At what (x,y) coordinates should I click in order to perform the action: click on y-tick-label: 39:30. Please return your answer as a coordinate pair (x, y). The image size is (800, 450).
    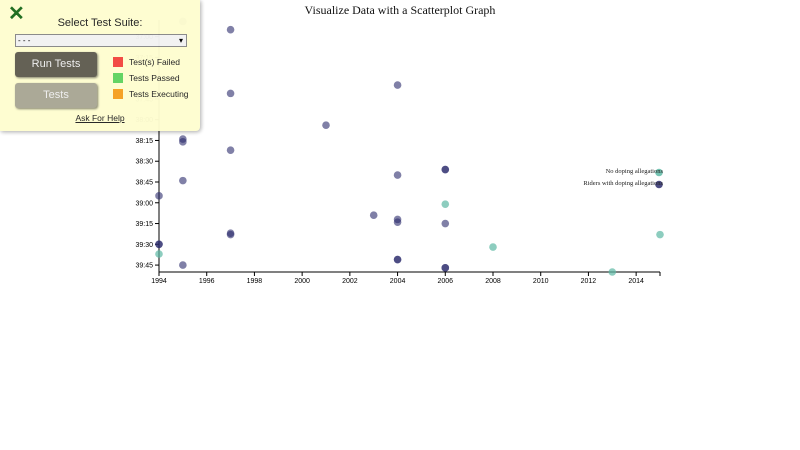
    Looking at the image, I should click on (144, 245).